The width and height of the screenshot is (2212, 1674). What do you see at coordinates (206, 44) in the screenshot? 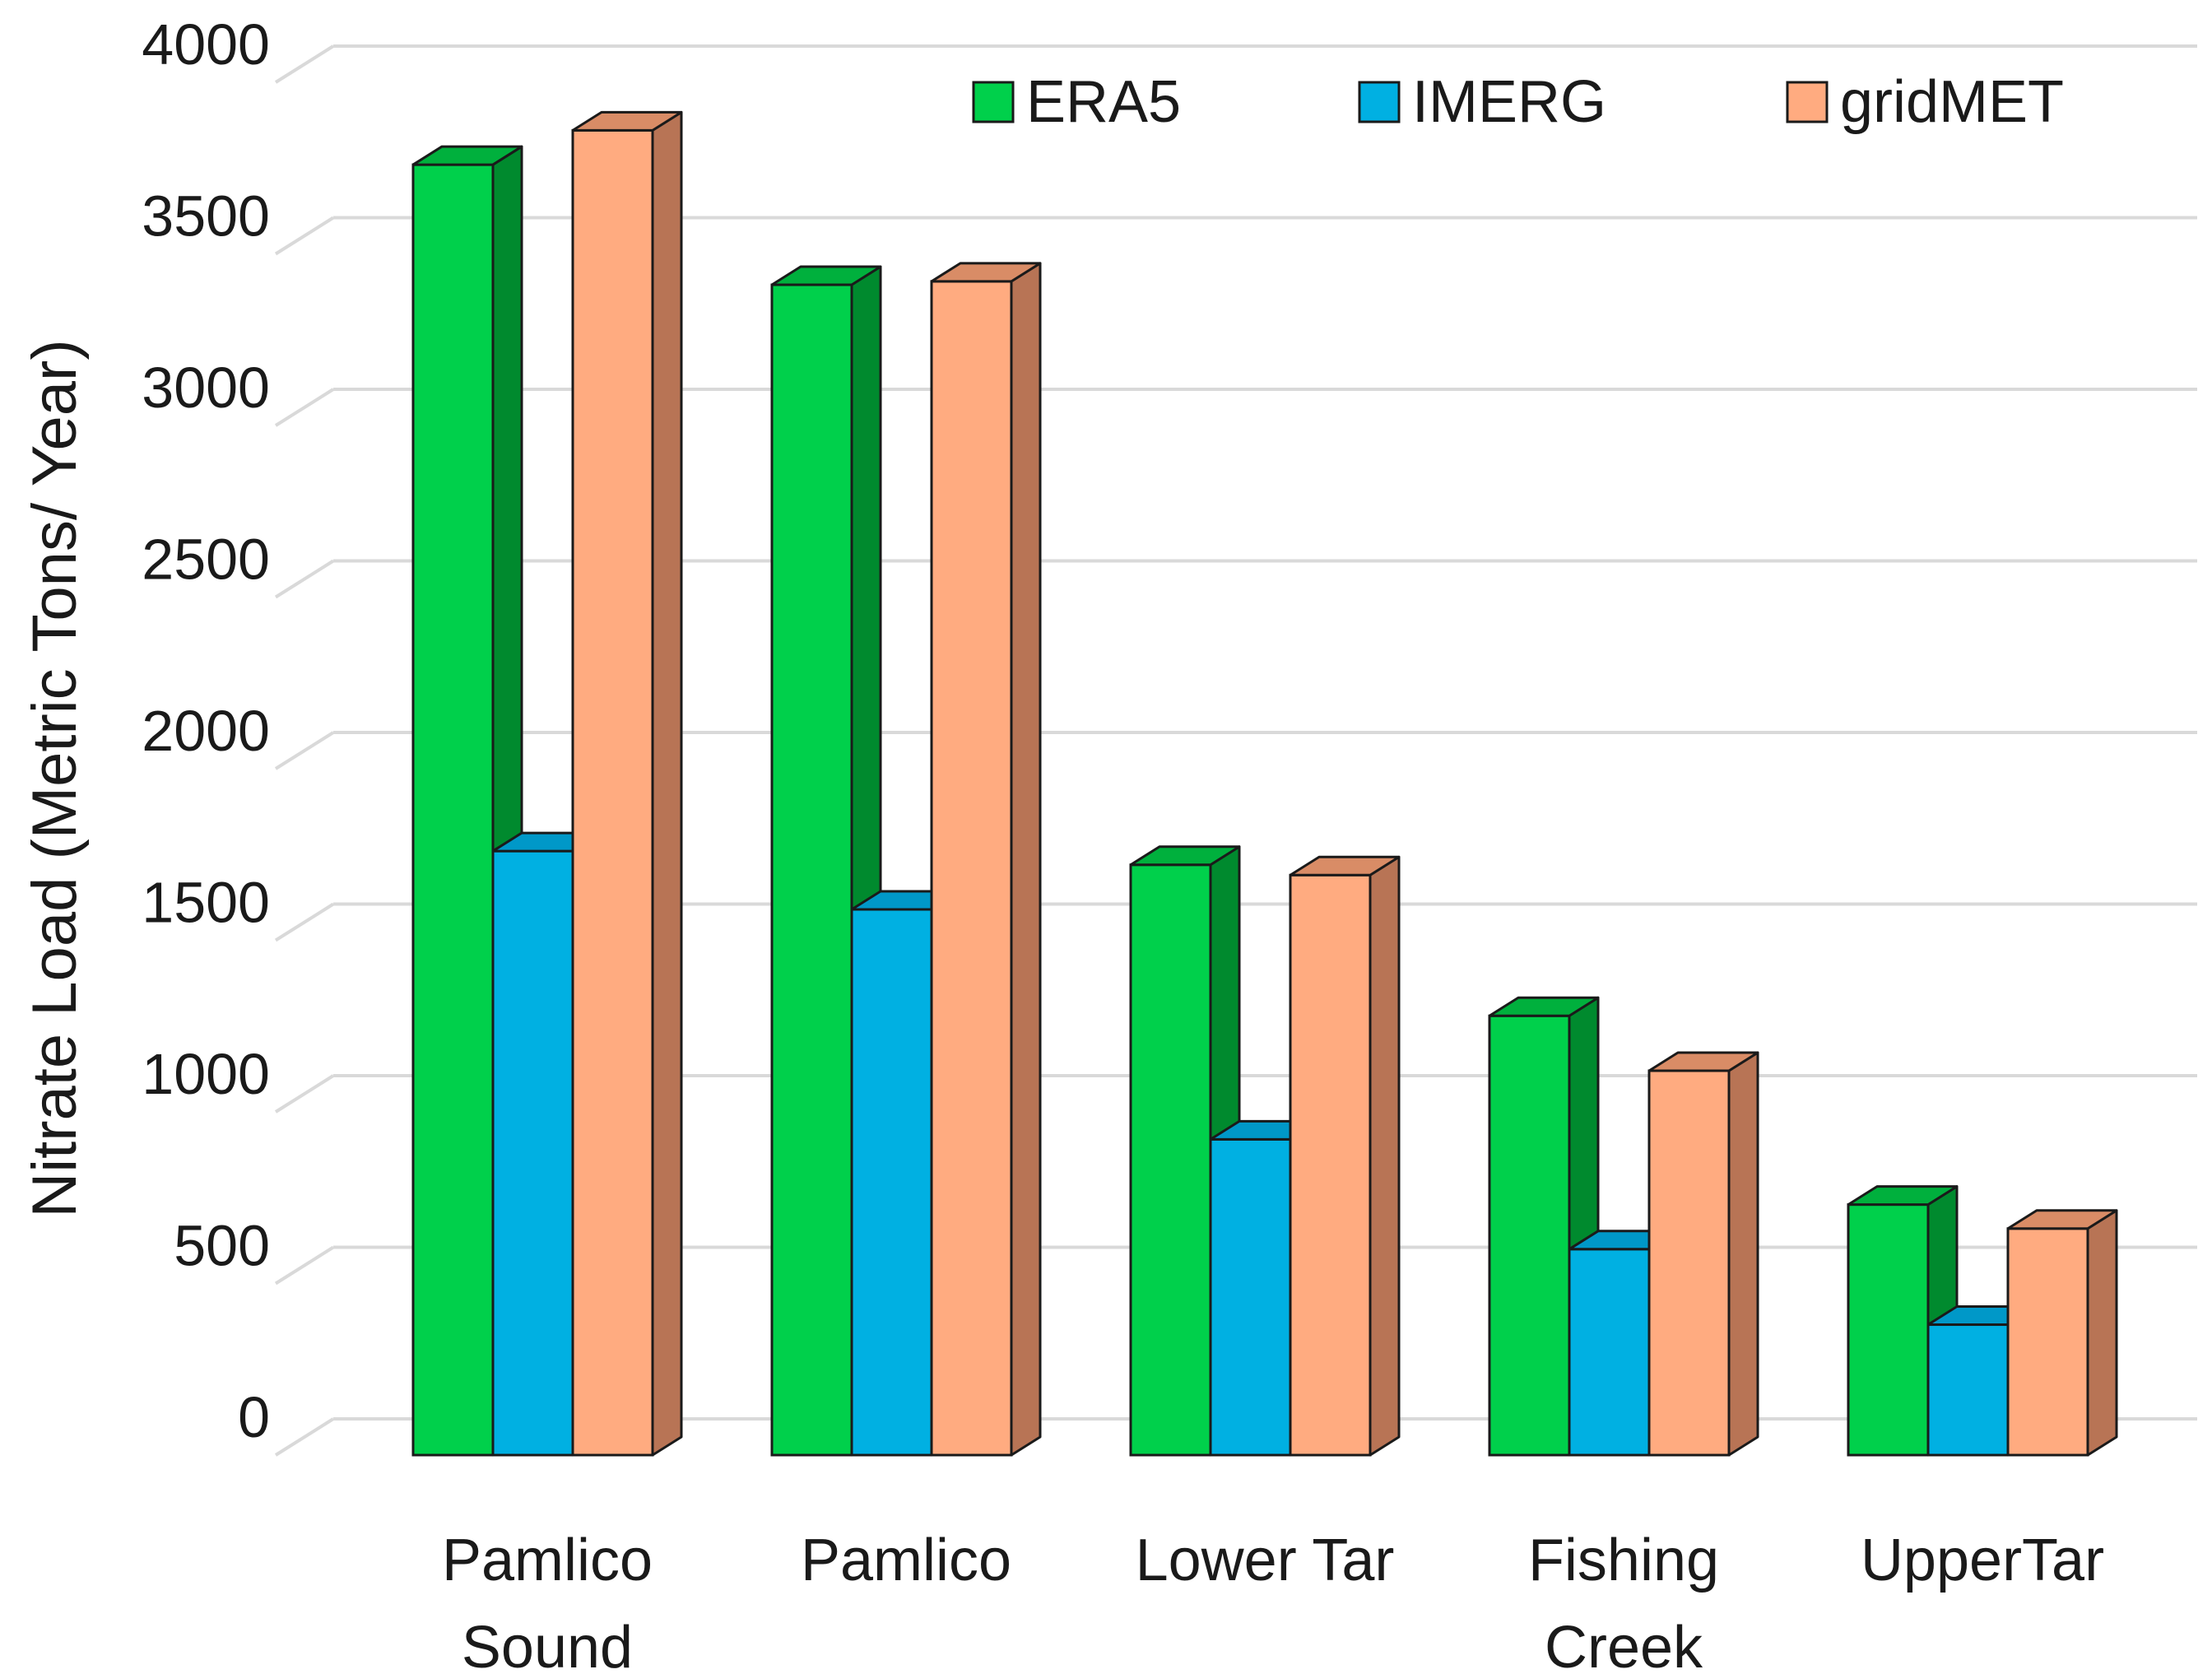
I see `y-tick-label: 4000` at bounding box center [206, 44].